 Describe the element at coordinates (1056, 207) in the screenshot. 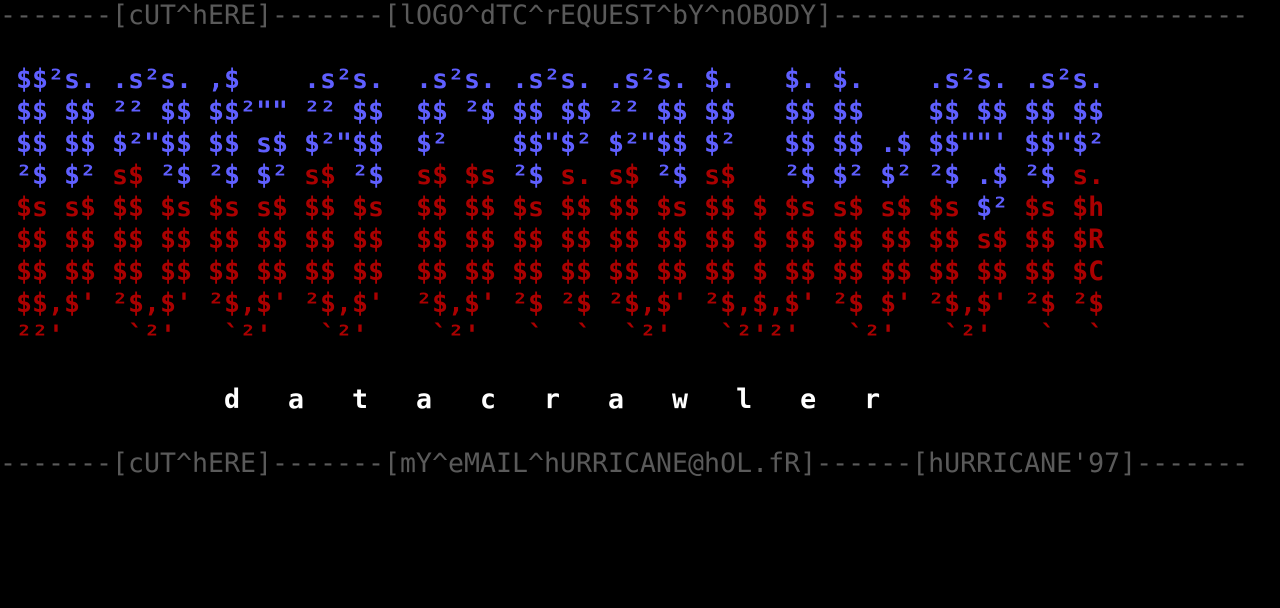

I see `art-segment-red: $s $h` at that location.